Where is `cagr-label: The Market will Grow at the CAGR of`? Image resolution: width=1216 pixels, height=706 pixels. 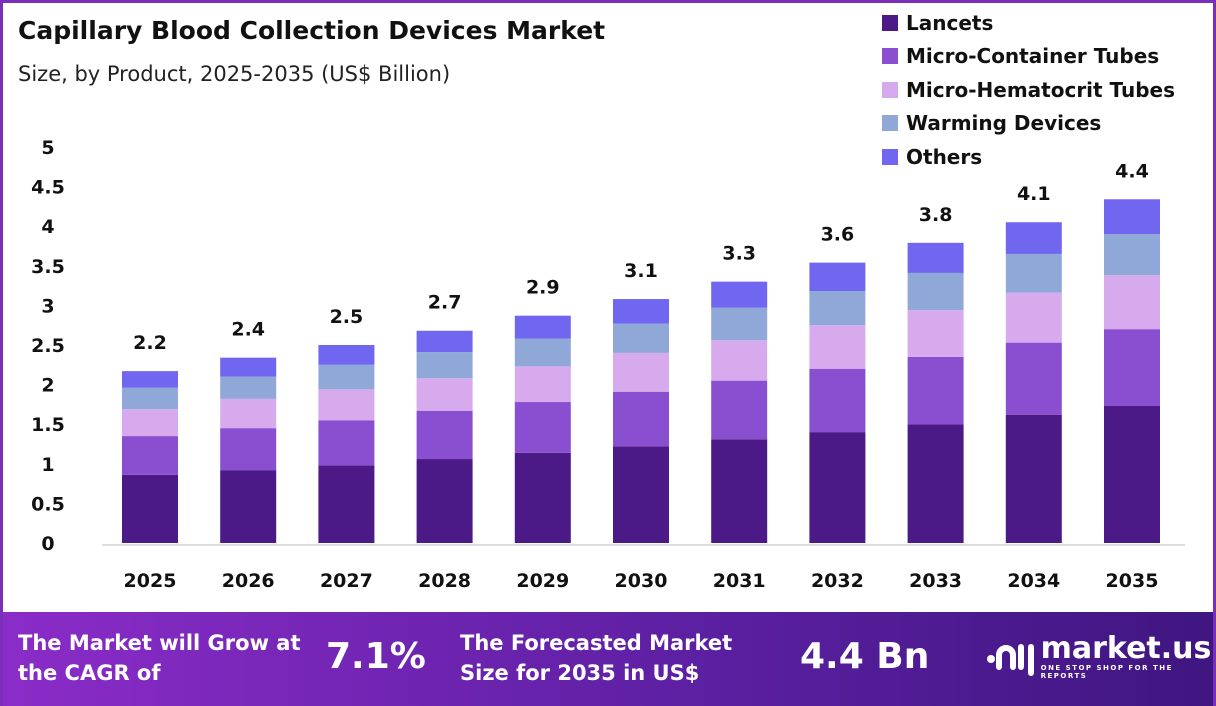
cagr-label: The Market will Grow at the CAGR of is located at coordinates (159, 658).